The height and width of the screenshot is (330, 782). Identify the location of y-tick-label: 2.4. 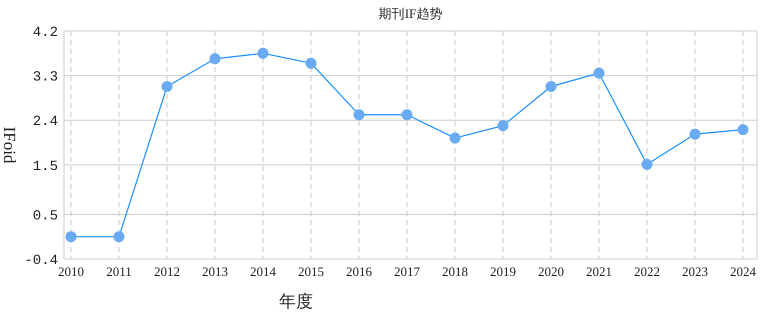
(45, 122).